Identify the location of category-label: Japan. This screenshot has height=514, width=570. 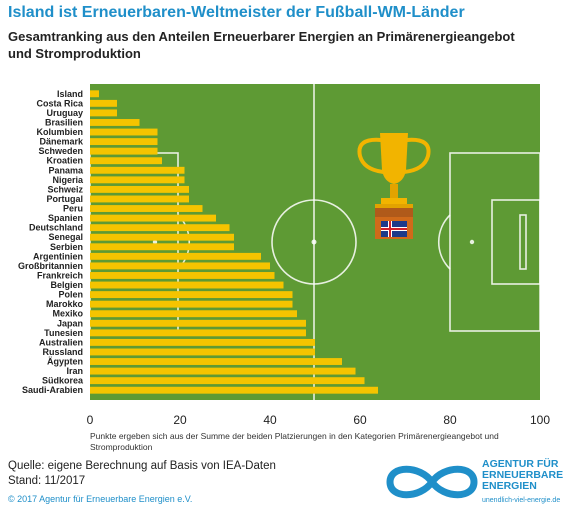
(70, 323).